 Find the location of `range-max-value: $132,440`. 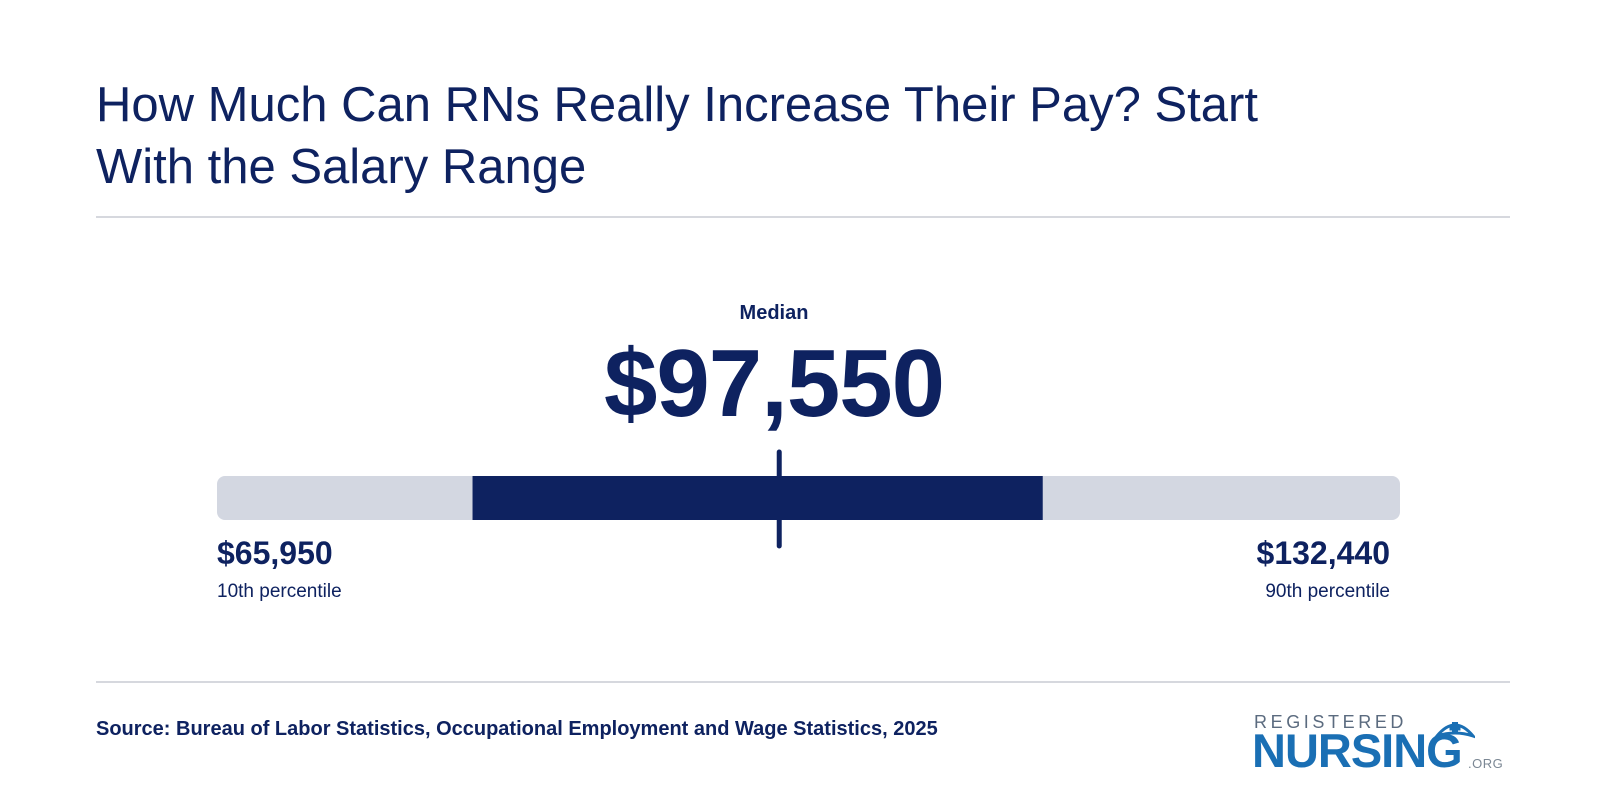

range-max-value: $132,440 is located at coordinates (1323, 553).